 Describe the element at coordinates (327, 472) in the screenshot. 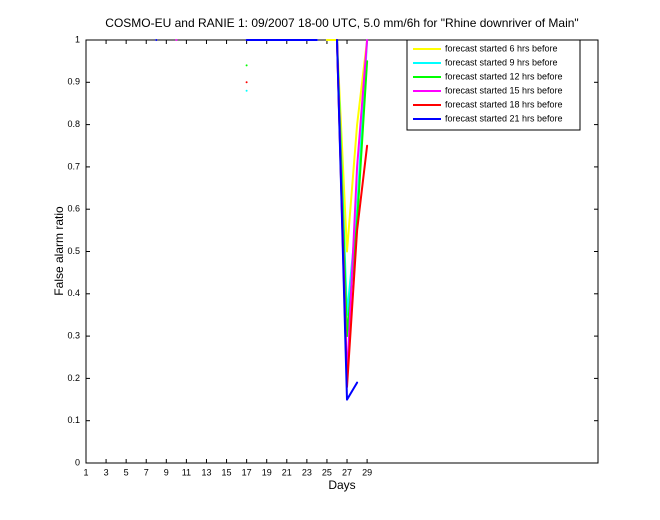

I see `x-tick-label: 25` at that location.